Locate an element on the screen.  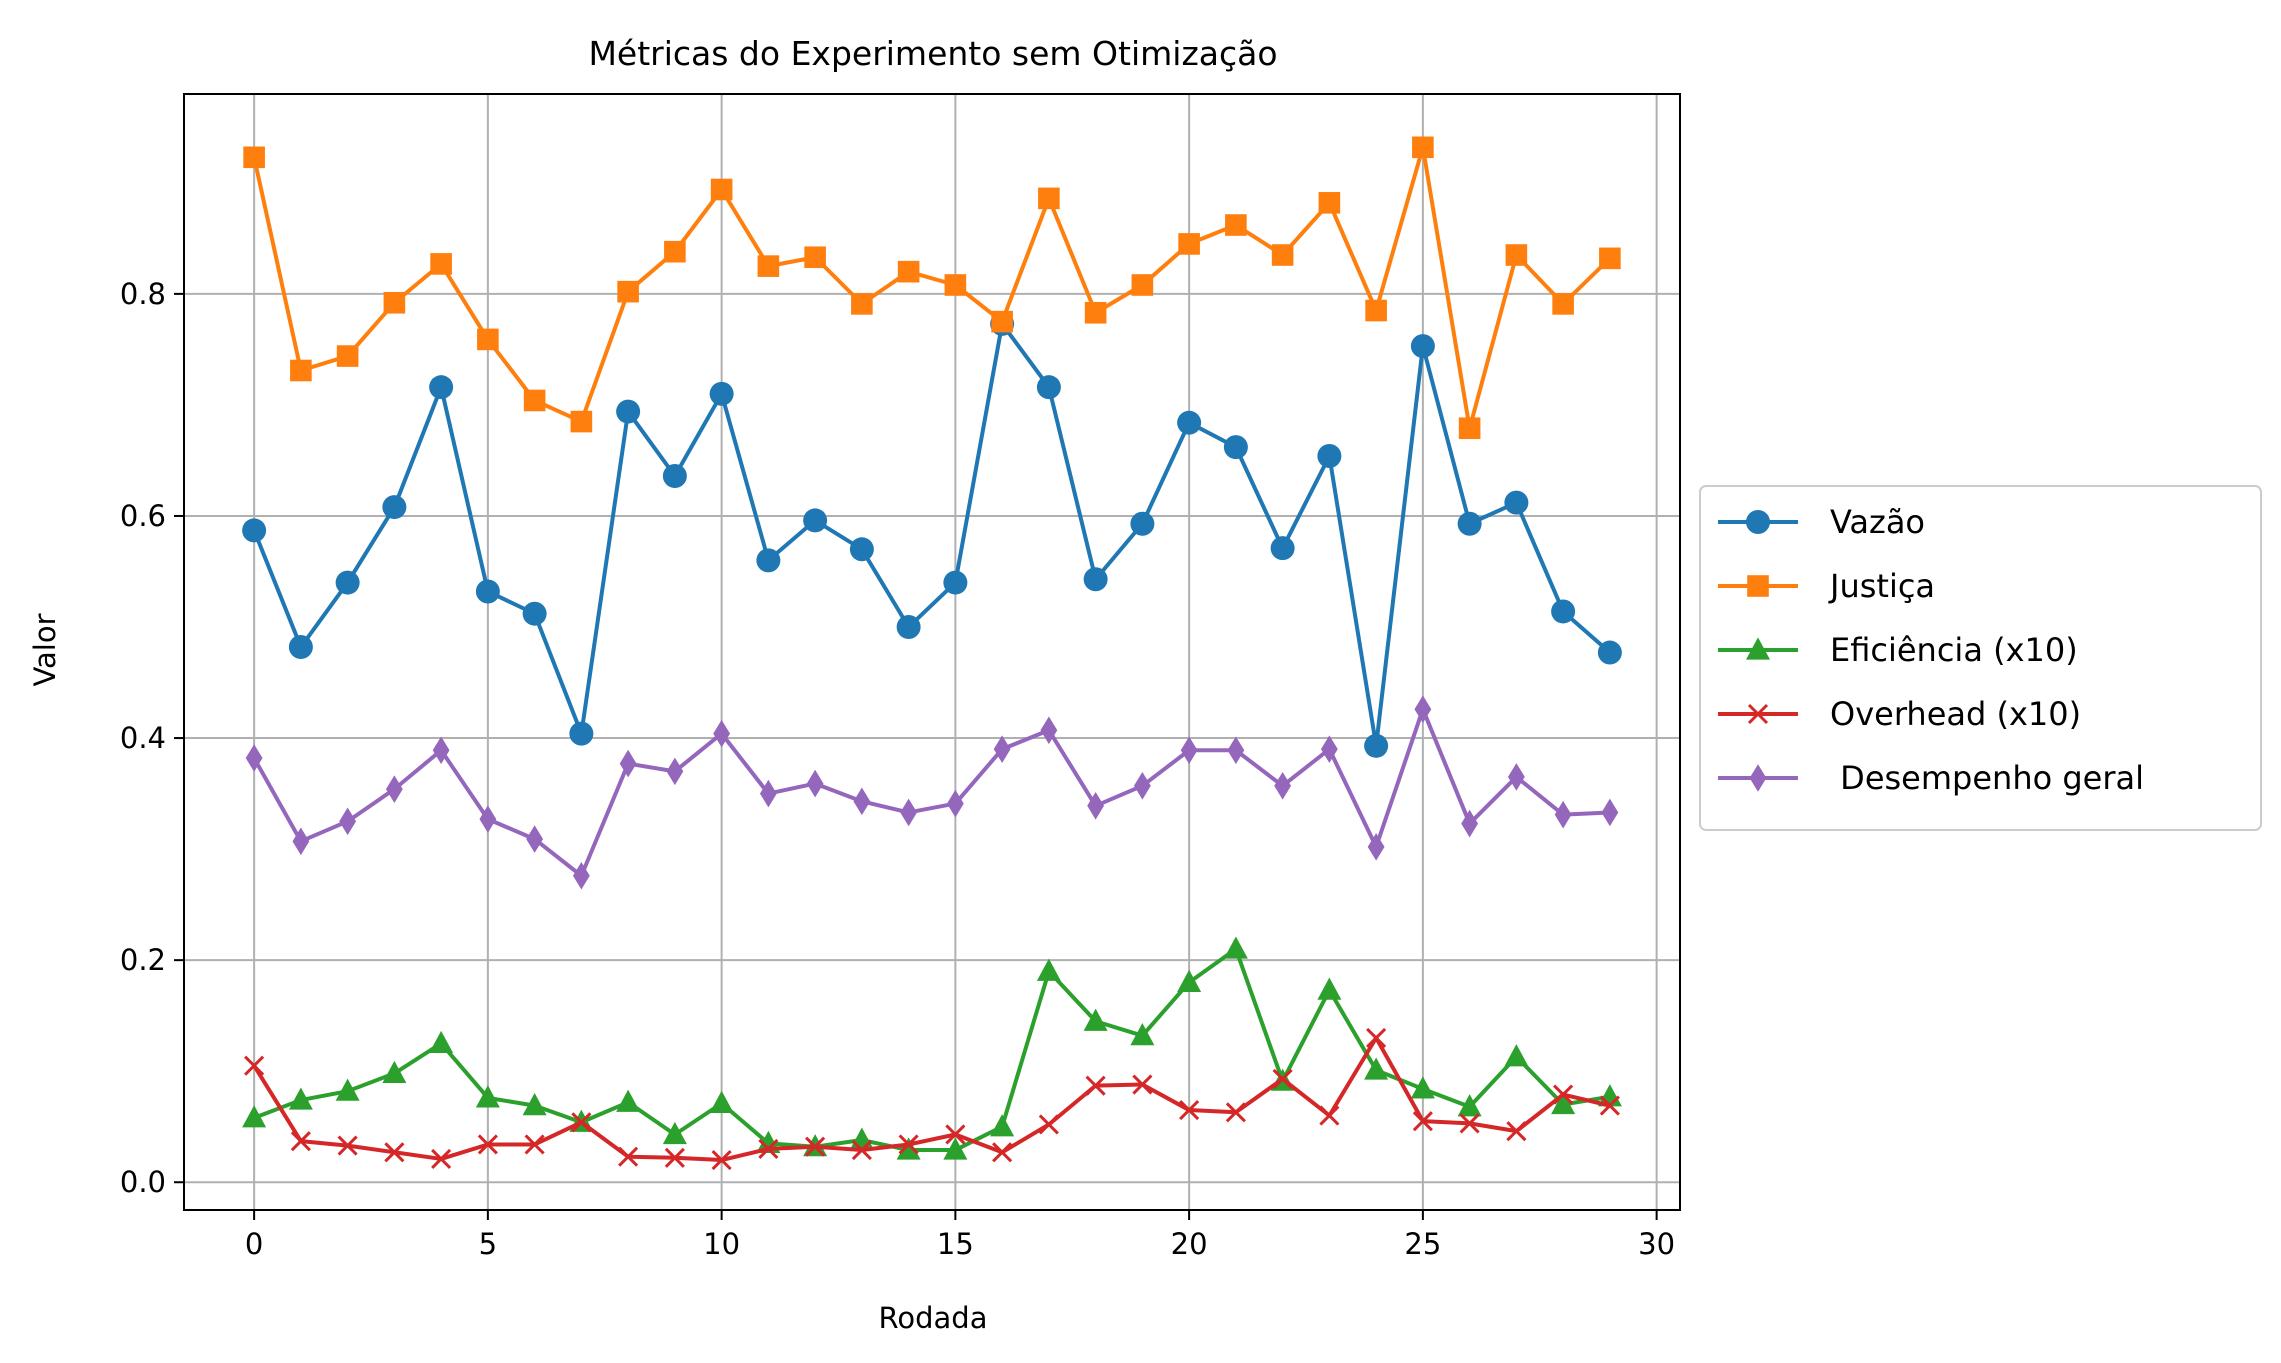
x-tick-label: 30 is located at coordinates (1656, 1244).